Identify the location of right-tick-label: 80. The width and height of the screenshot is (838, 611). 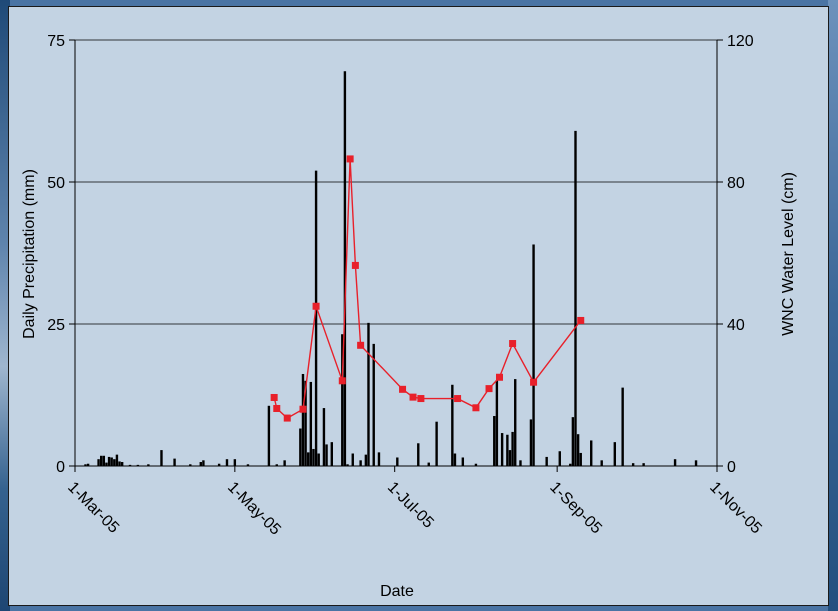
(736, 183).